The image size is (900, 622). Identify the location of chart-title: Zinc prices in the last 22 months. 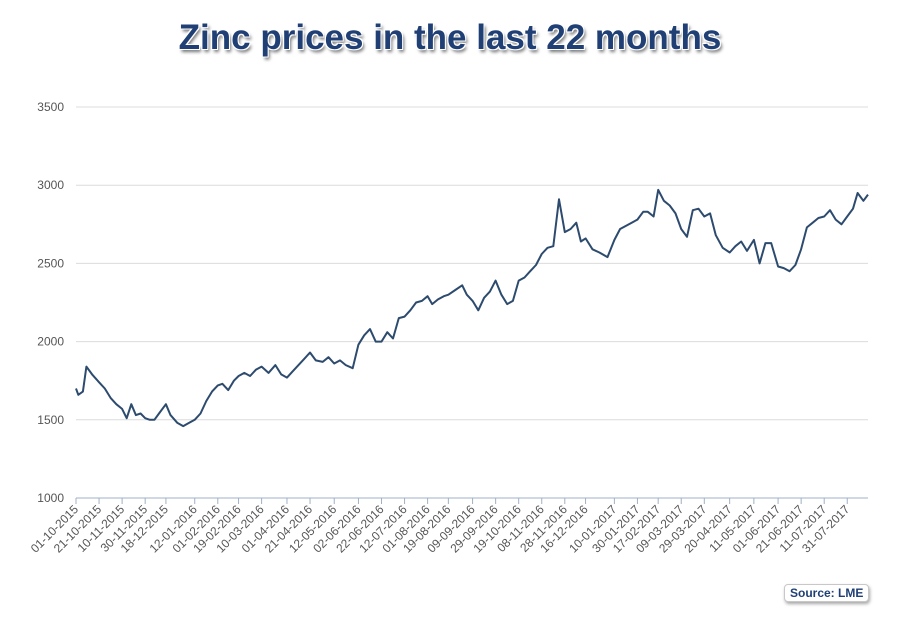
(450, 37).